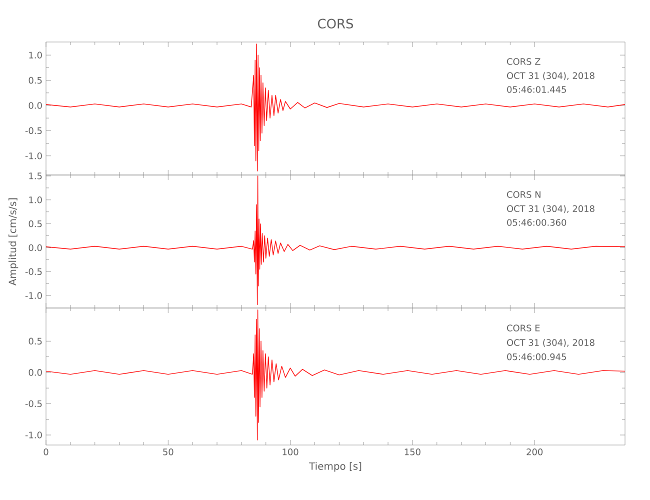  What do you see at coordinates (412, 452) in the screenshot?
I see `x-tick-label: 150` at bounding box center [412, 452].